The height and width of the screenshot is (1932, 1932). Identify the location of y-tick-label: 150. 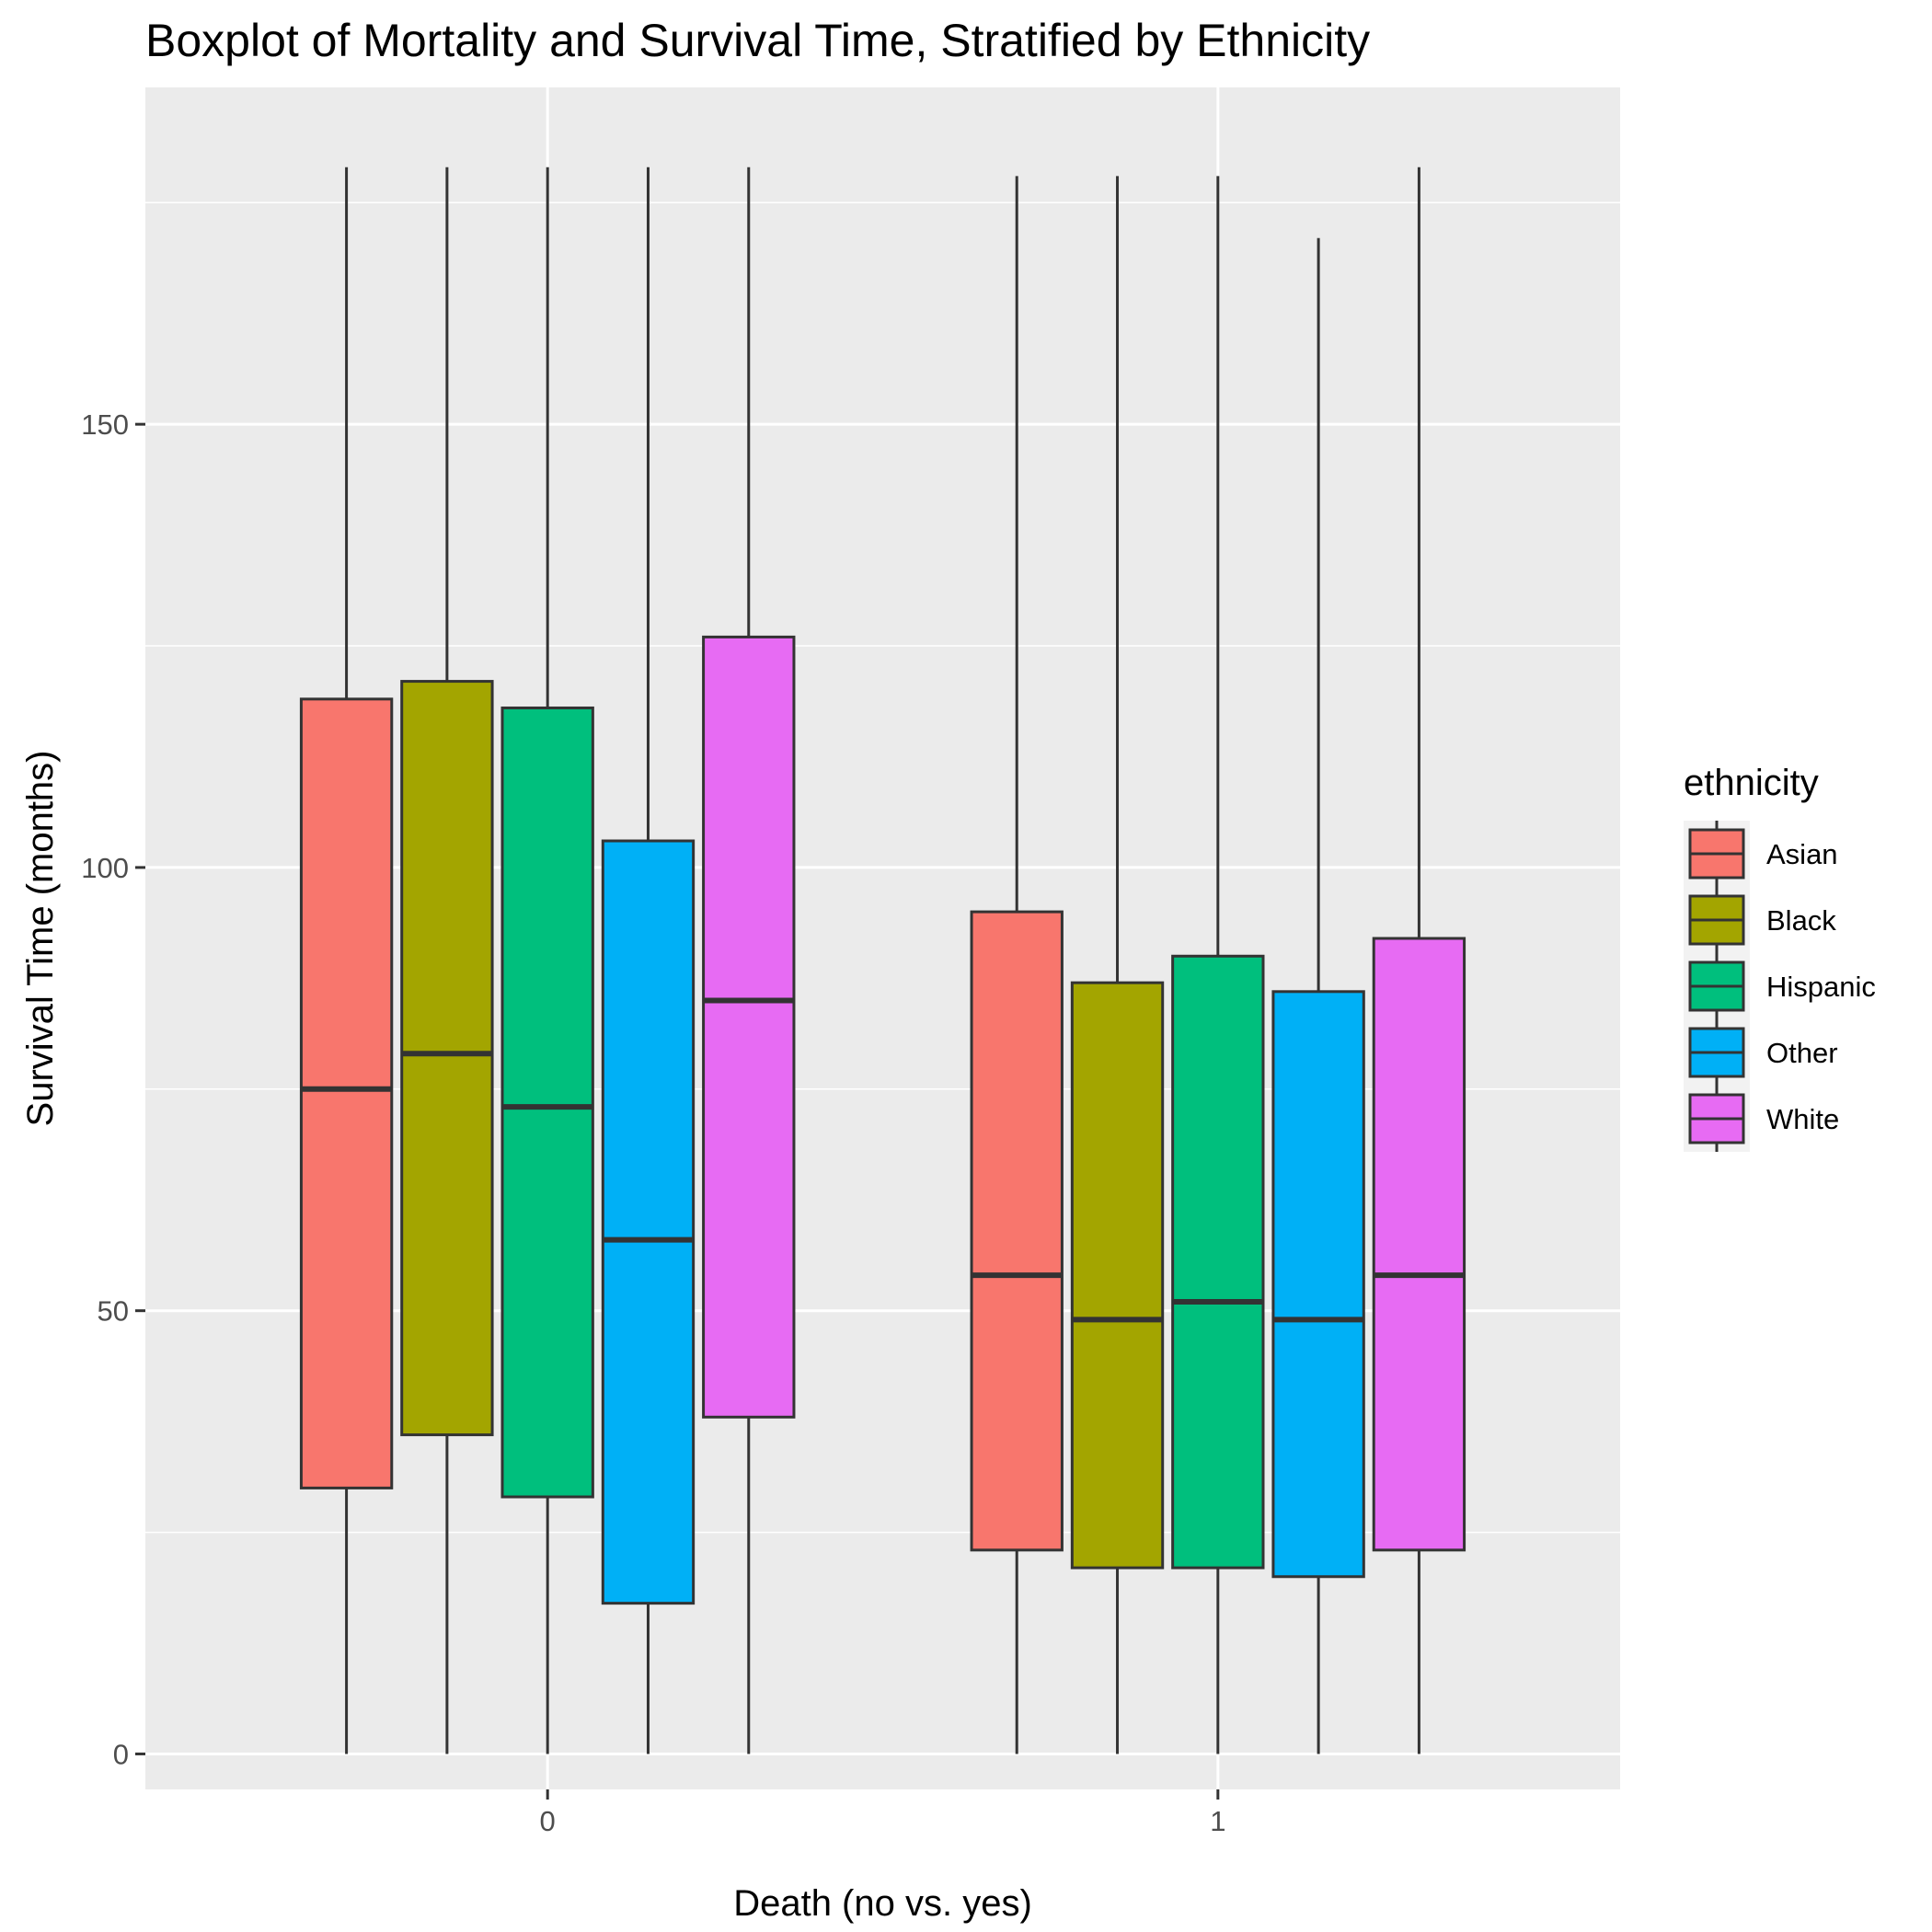
(105, 424).